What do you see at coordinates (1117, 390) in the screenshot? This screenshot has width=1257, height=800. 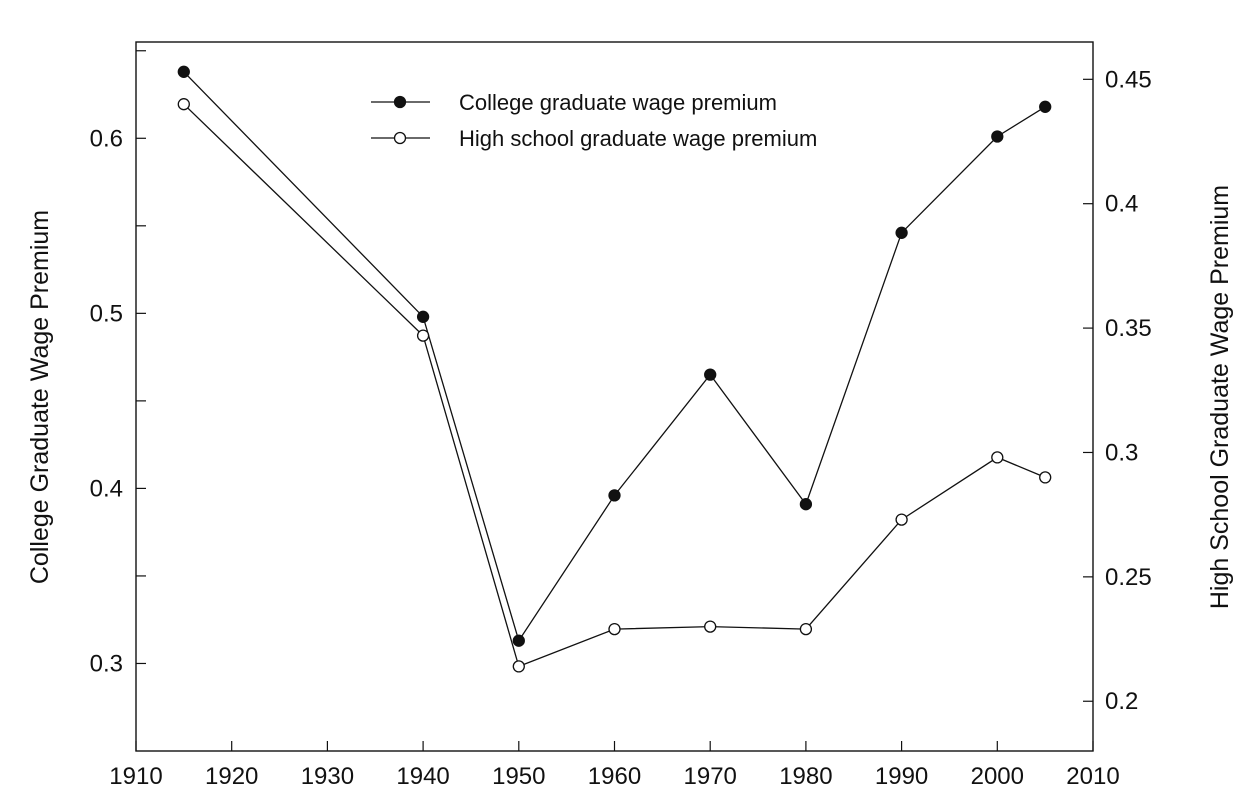 I see `right-y-axis-ticks: 0.2 0.25 0.3 0.35 0.4 0.45` at bounding box center [1117, 390].